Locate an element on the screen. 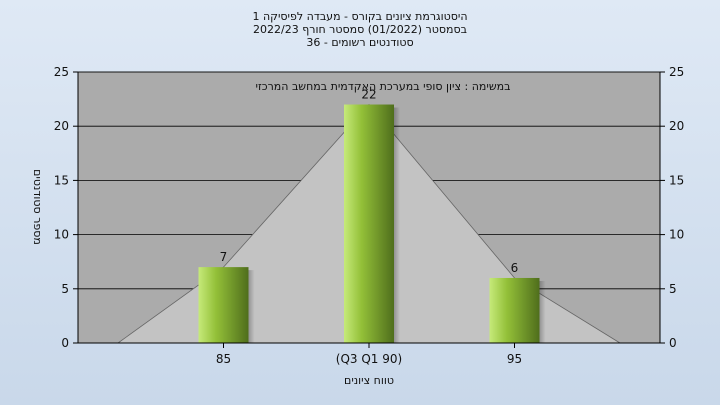 The height and width of the screenshot is (405, 720). chart-title-line-2: בסמסטר (01/2022) סמסטר חורף 2022/23 is located at coordinates (360, 29).